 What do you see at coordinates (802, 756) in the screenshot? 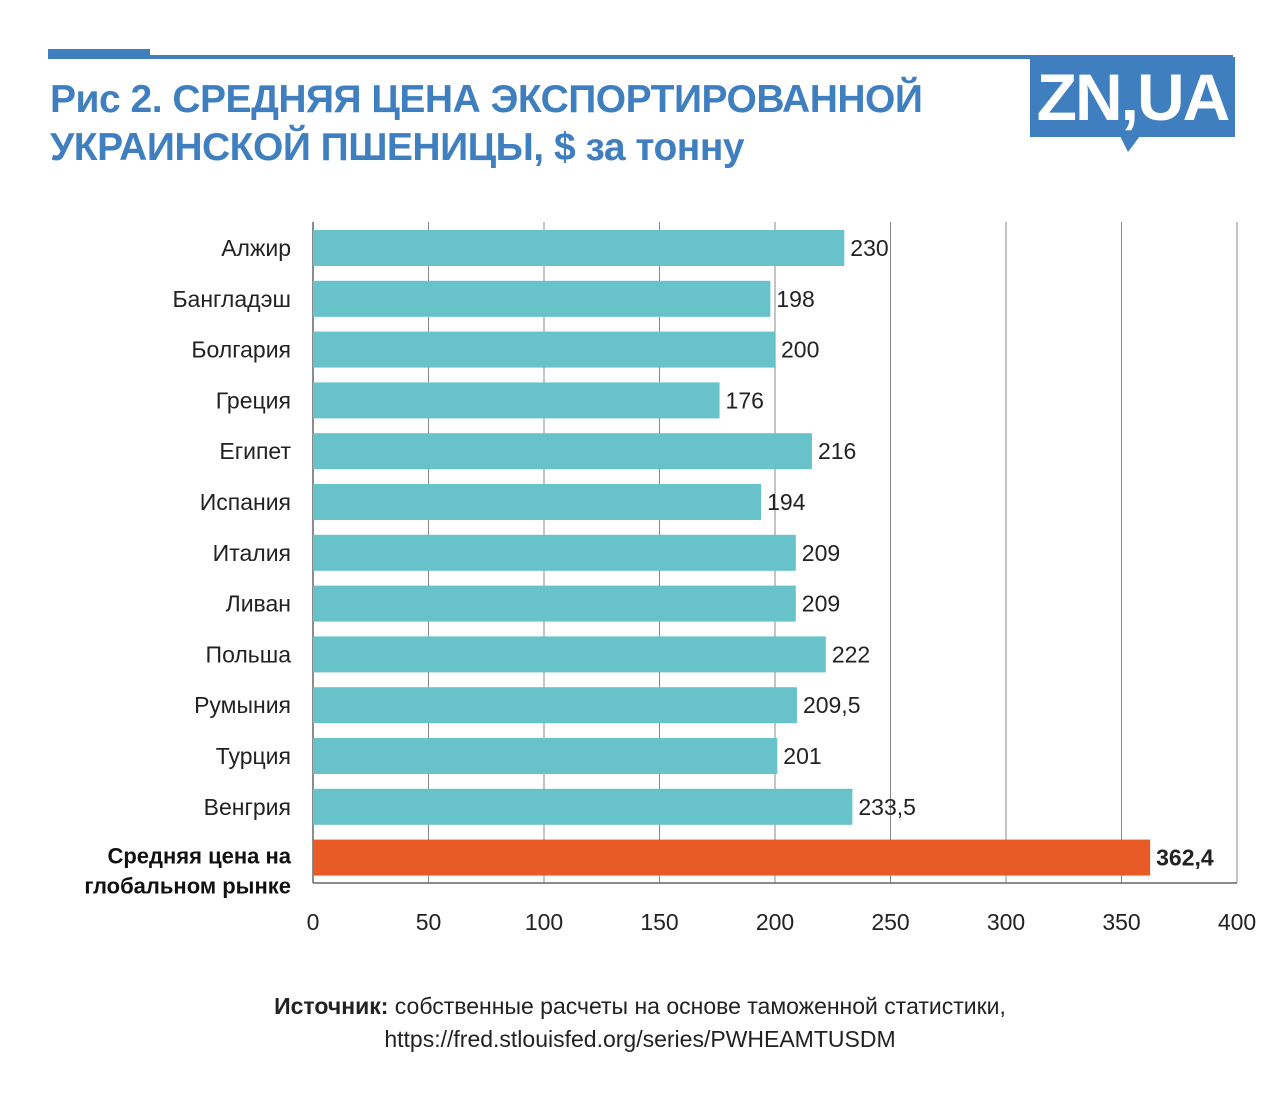
I see `value-label: 201` at bounding box center [802, 756].